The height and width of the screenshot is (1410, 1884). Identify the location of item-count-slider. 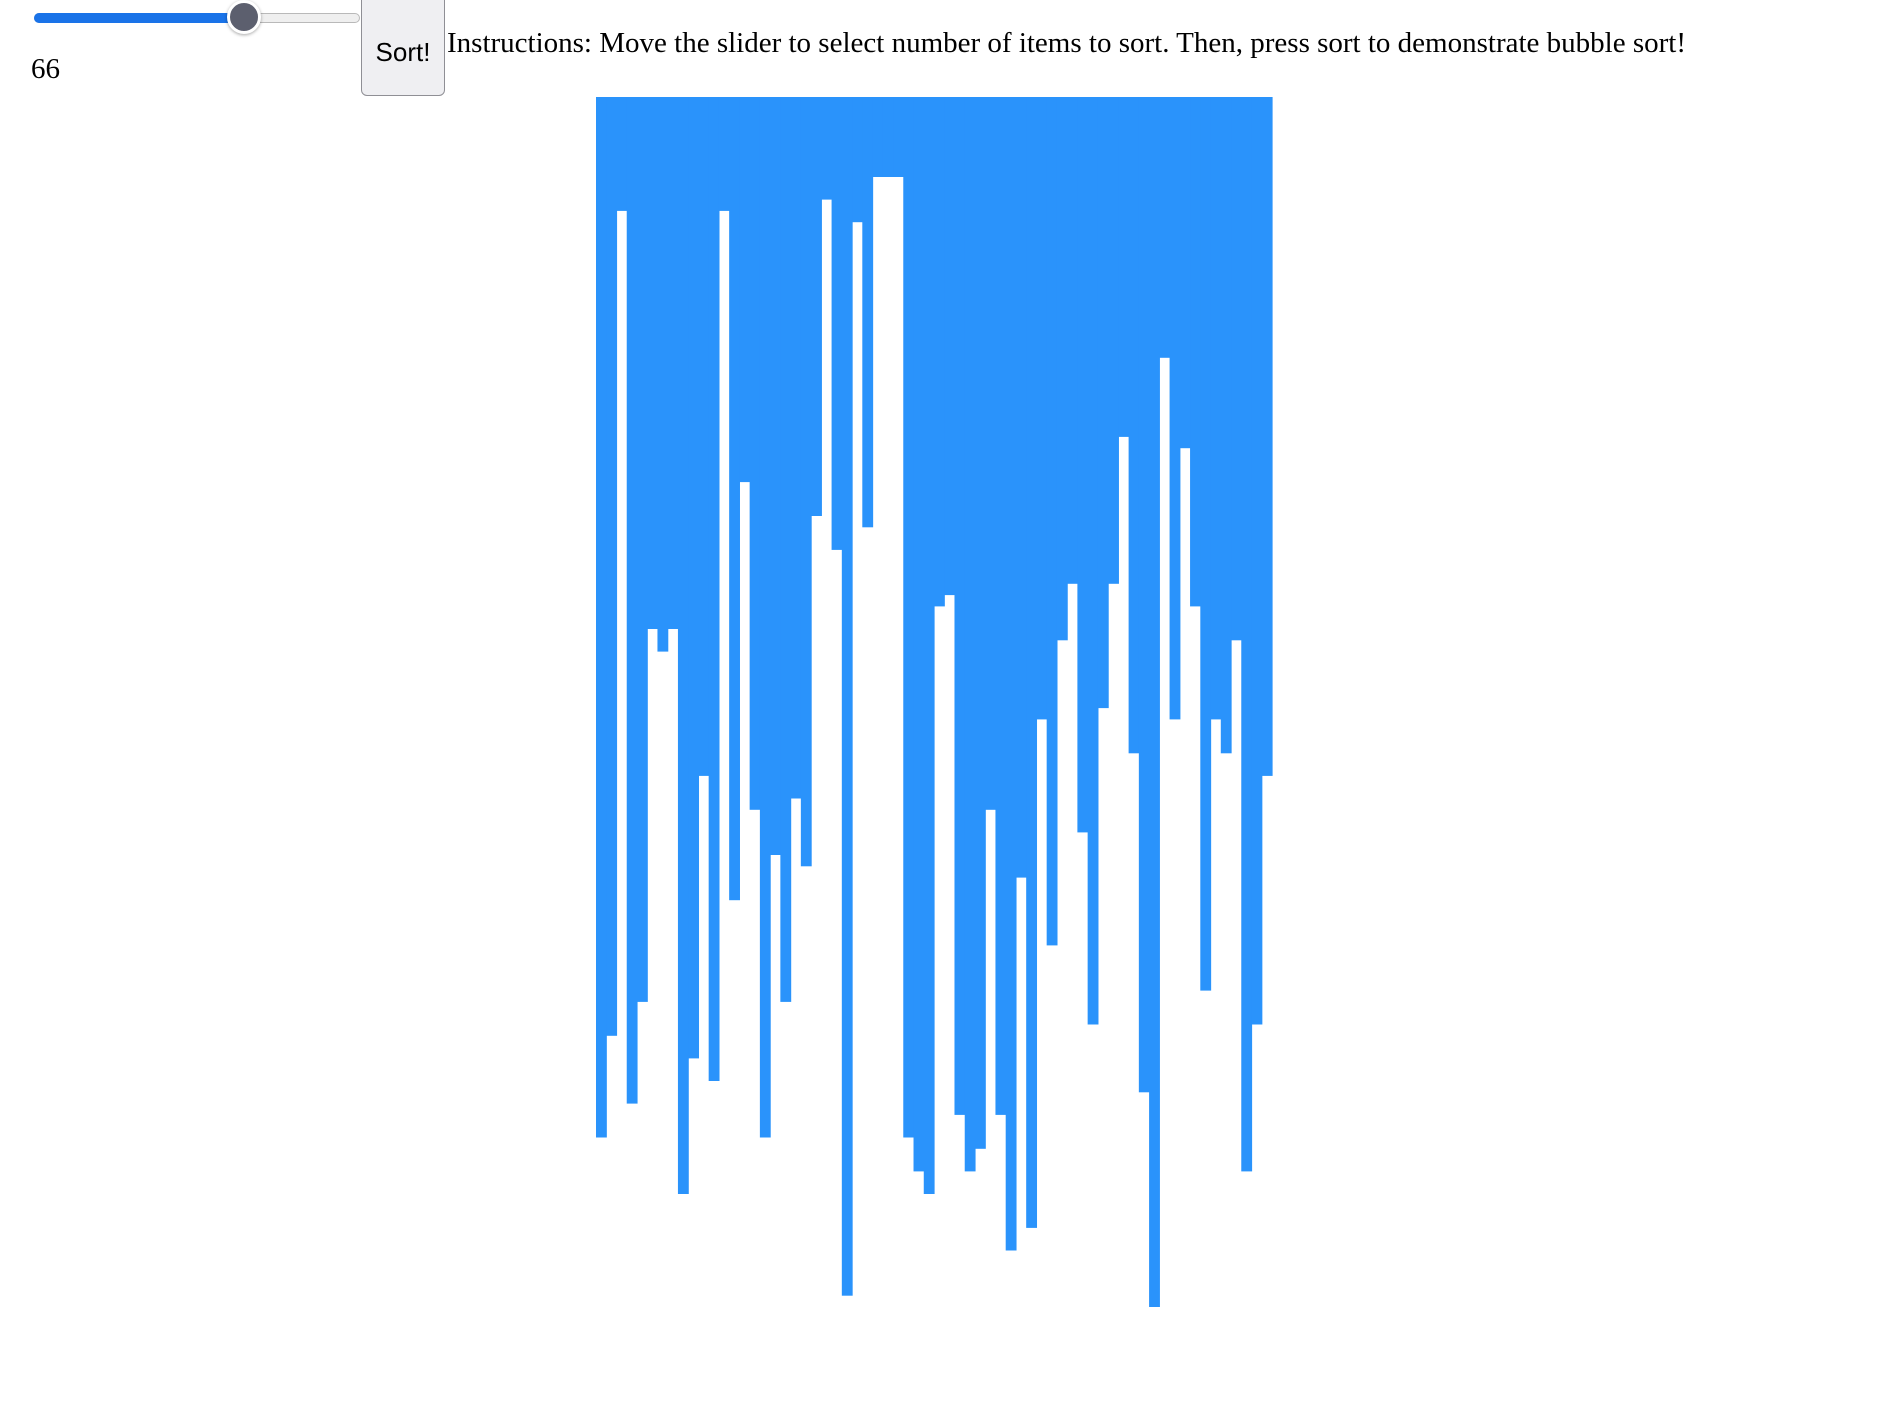
(197, 17).